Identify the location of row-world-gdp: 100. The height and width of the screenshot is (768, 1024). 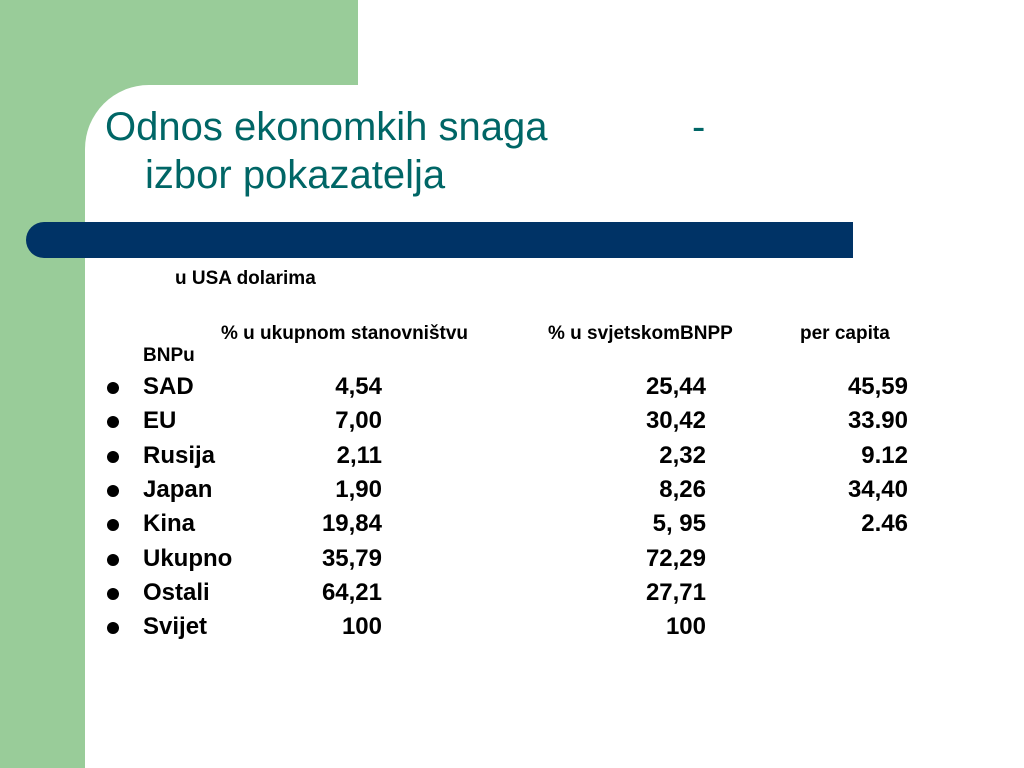
(685, 627).